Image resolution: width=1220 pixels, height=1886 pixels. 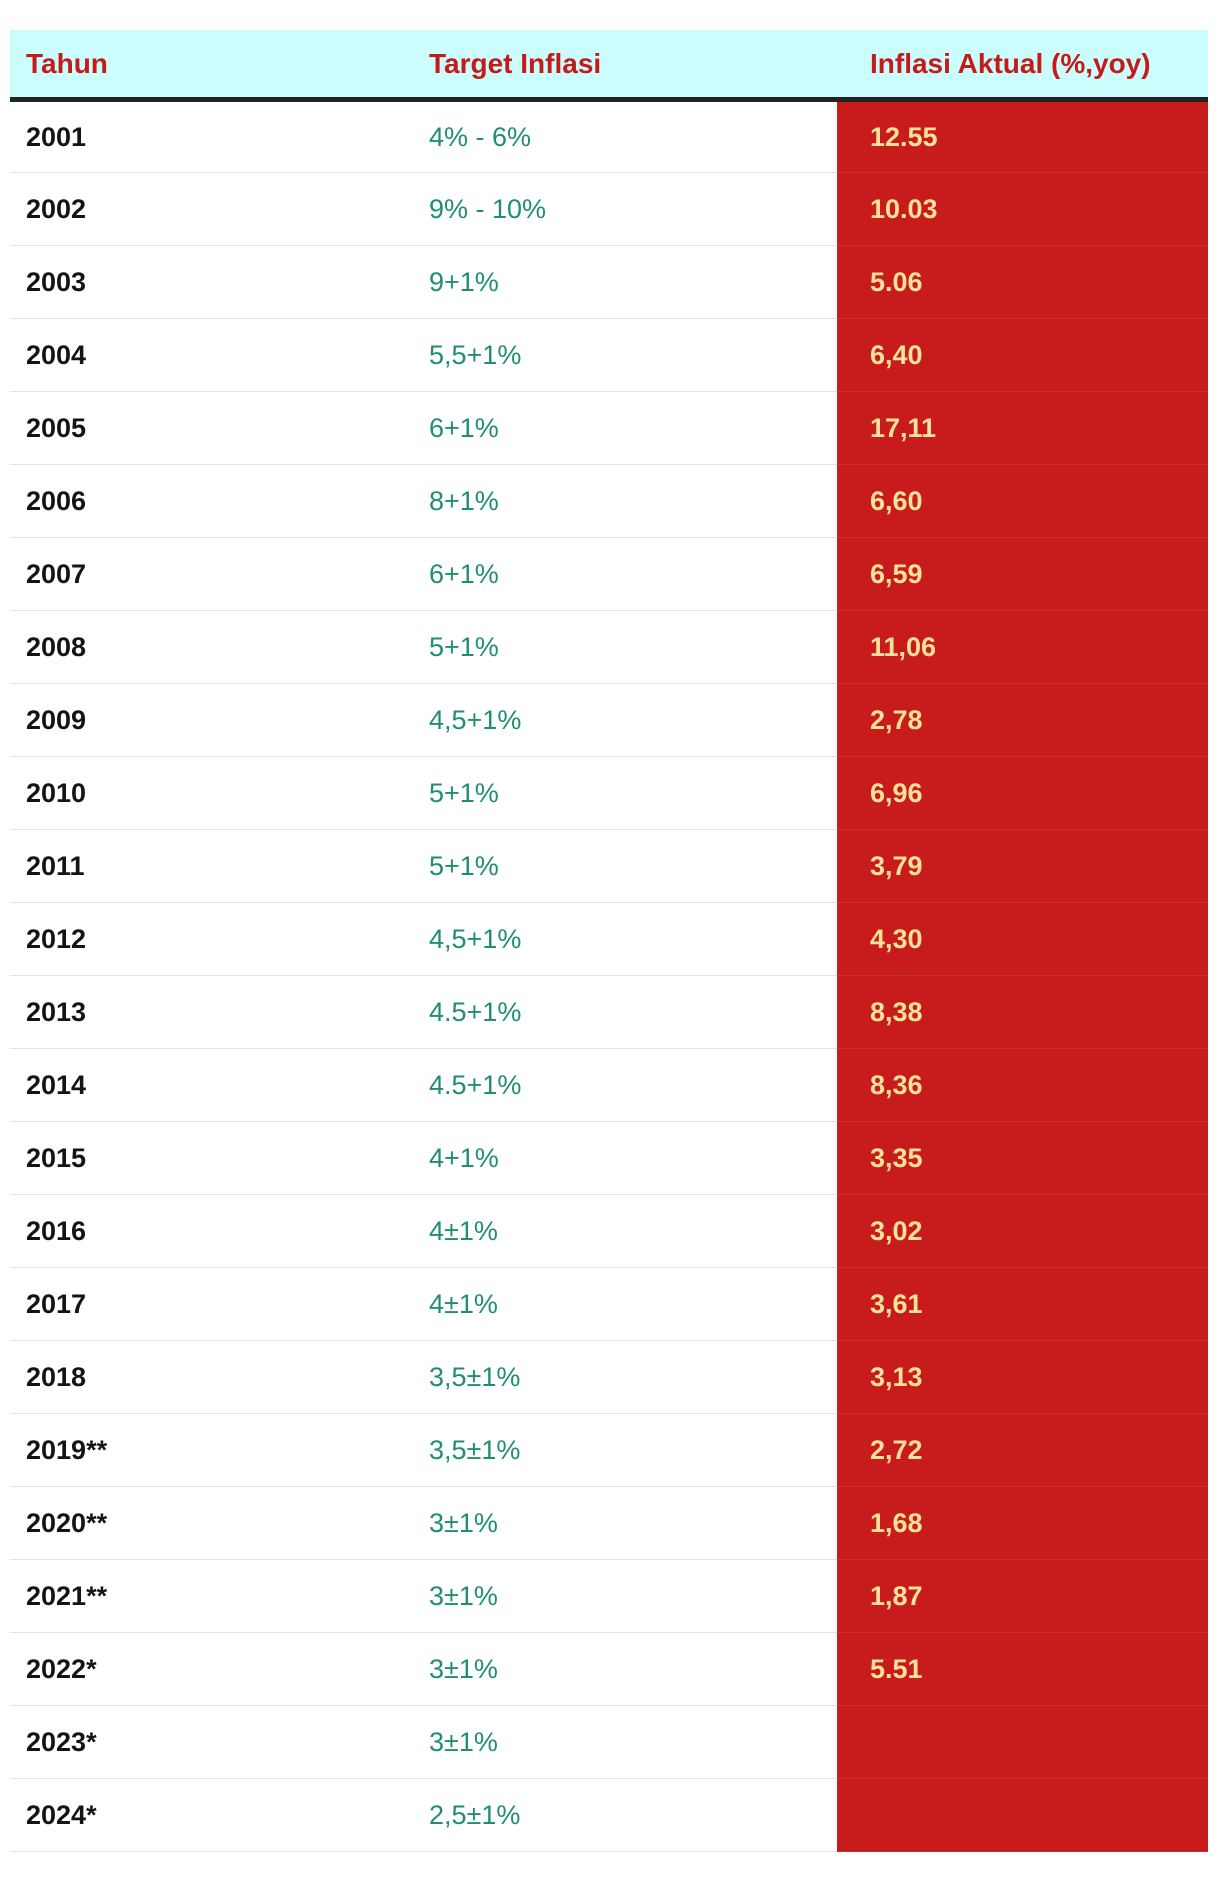 I want to click on table-row: 2002 9% - 10% 10.03, so click(x=609, y=209).